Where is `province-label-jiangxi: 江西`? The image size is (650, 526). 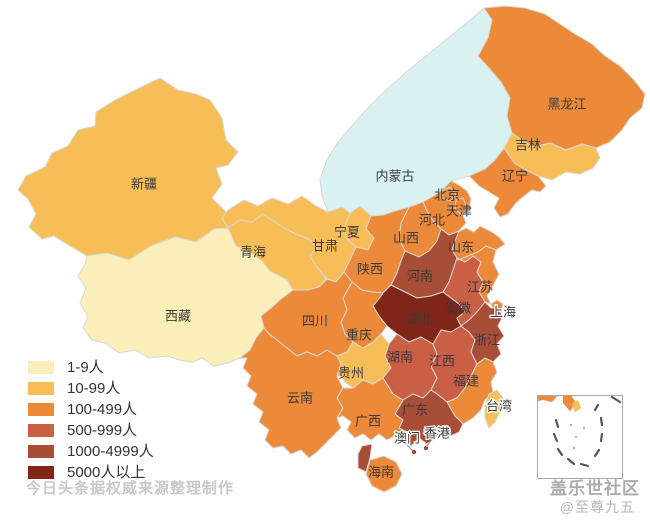
province-label-jiangxi: 江西 is located at coordinates (442, 360).